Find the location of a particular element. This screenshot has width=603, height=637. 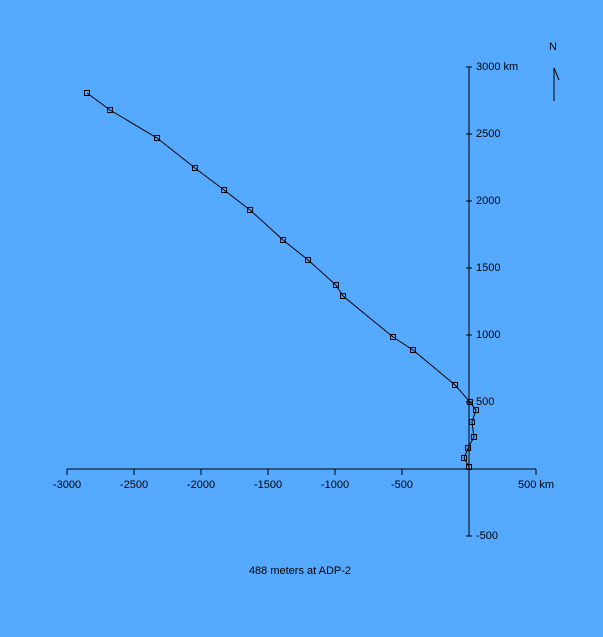

y-tick-label: 2500 is located at coordinates (488, 134).